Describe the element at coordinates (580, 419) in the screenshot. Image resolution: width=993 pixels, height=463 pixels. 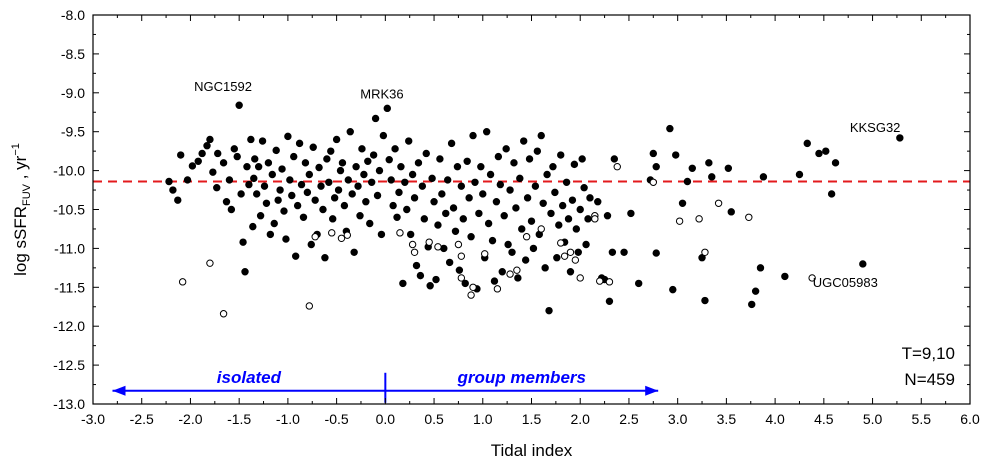
I see `x-tick-label: 2.0` at that location.